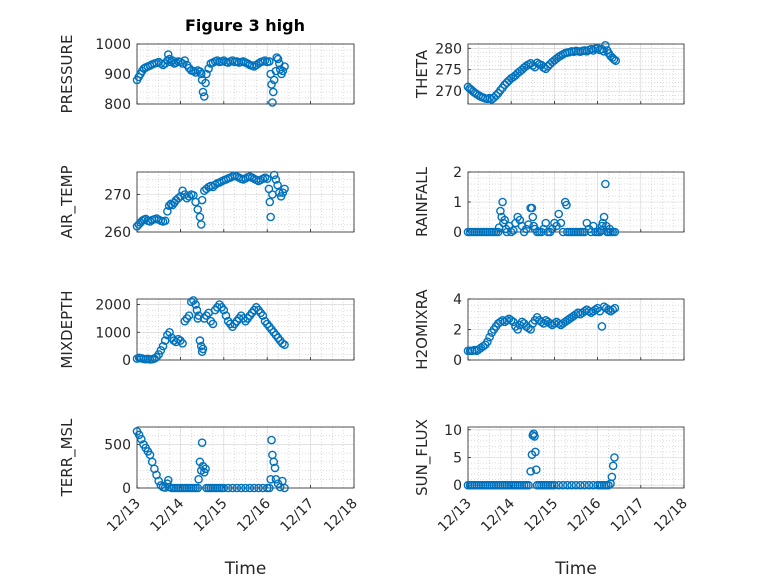 Image resolution: width=778 pixels, height=583 pixels. Describe the element at coordinates (549, 203) in the screenshot. I see `subplot-rainfall: 0 1 2 RAINFALL` at that location.